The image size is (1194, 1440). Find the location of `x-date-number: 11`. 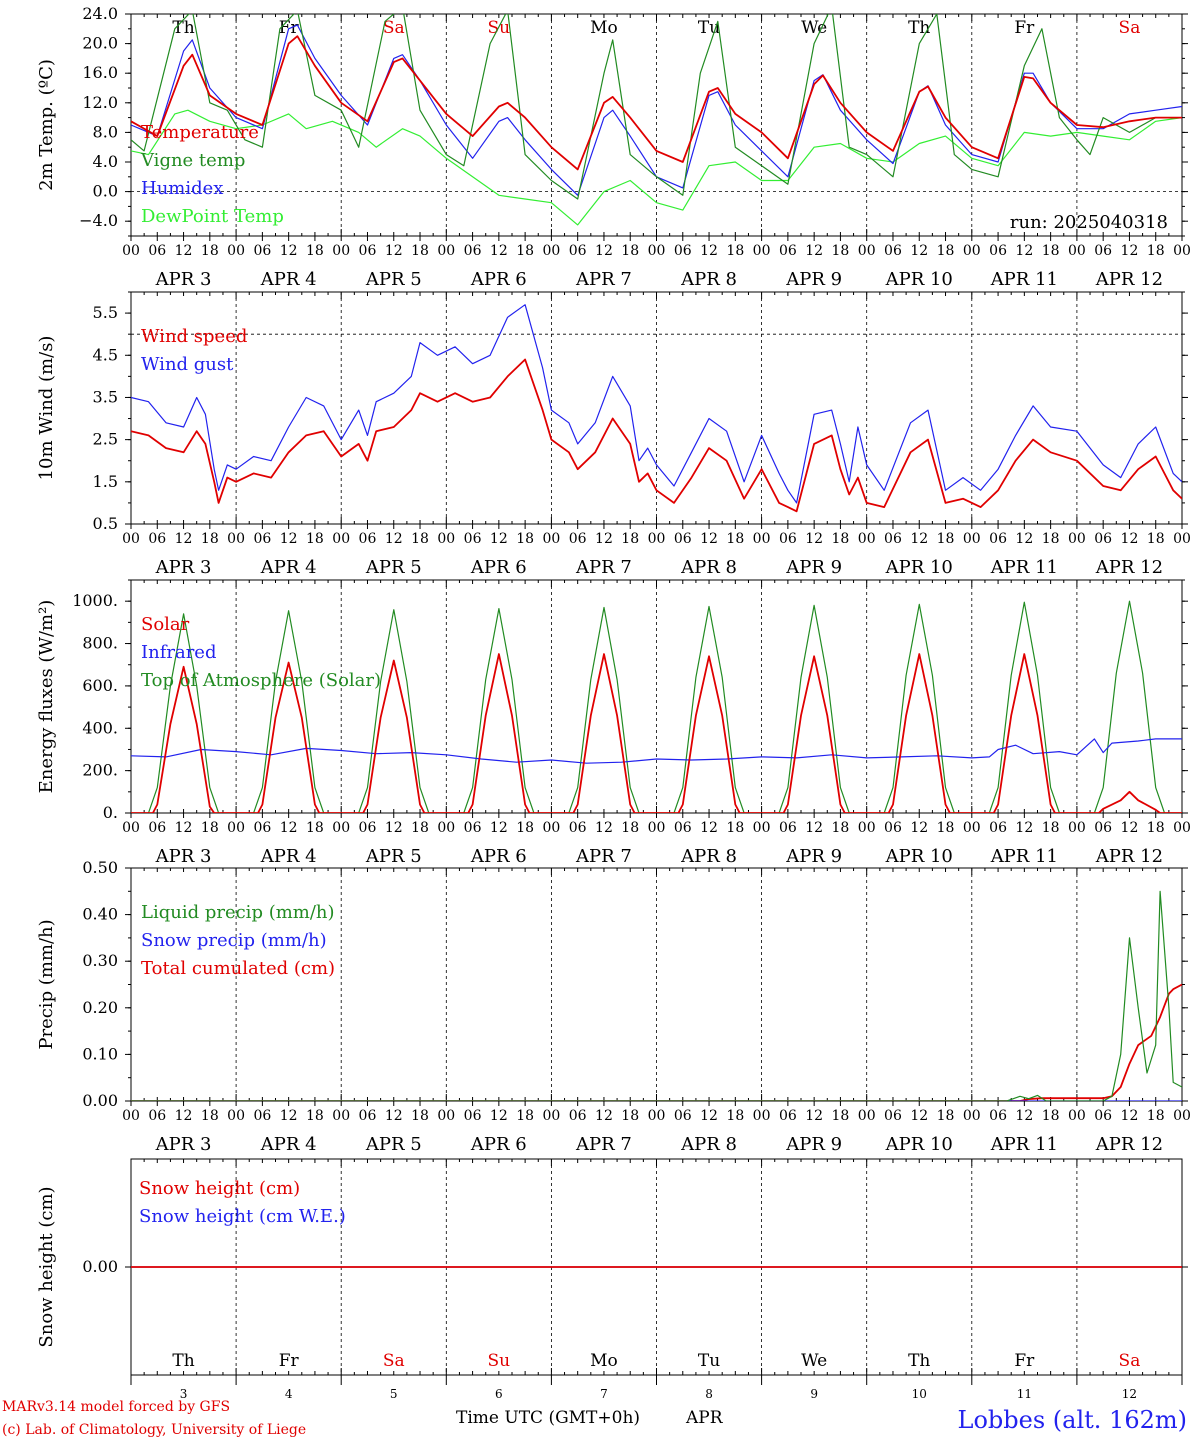

x-date-number: 11 is located at coordinates (1024, 1394).